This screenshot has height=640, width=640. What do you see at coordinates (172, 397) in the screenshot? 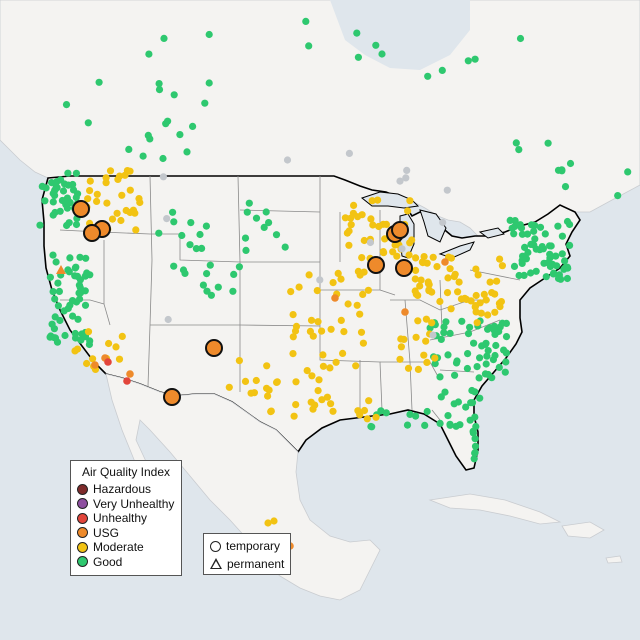
I see `temporary-monitor-usg` at bounding box center [172, 397].